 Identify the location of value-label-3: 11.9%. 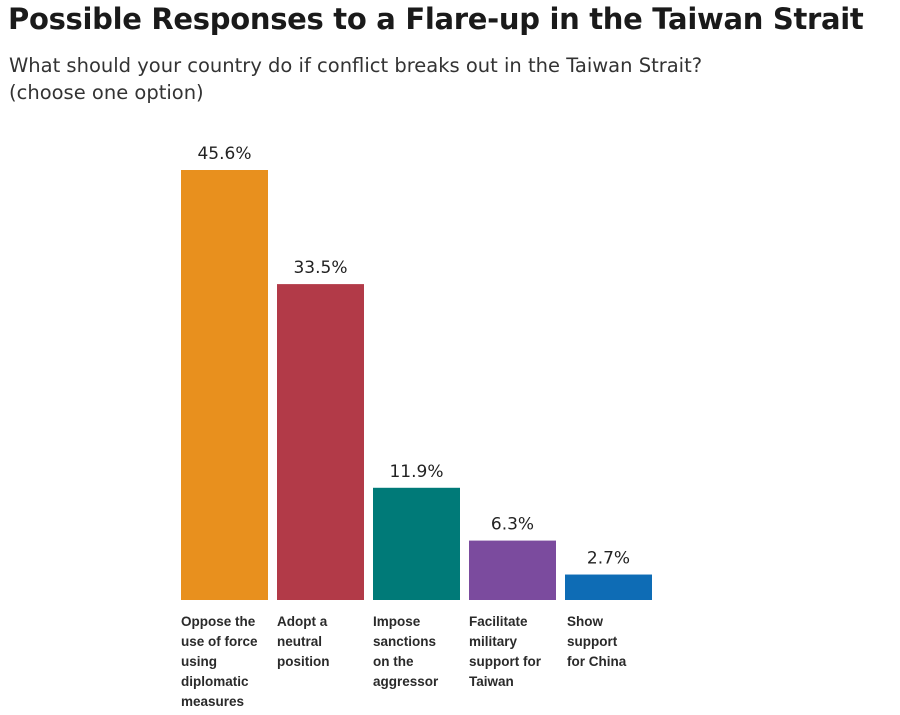
(416, 472).